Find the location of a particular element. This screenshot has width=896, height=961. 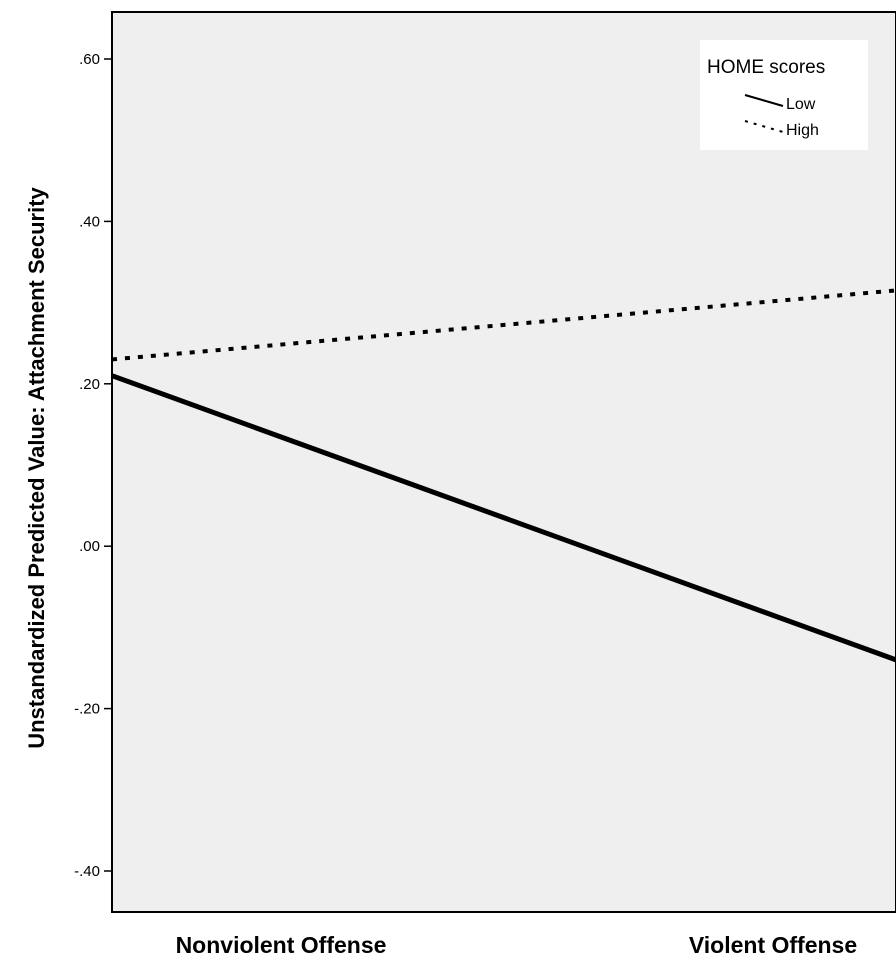

legend-box is located at coordinates (784, 95).